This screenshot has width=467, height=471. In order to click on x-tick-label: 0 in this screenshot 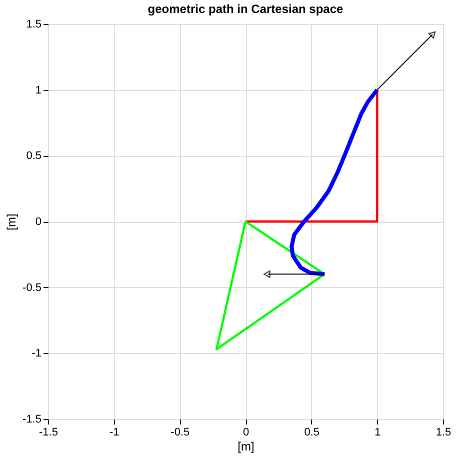, I will do `click(246, 432)`.